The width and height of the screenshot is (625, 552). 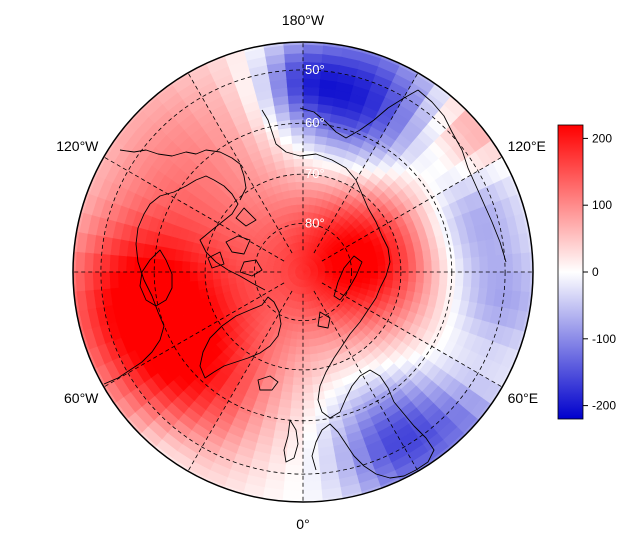 What do you see at coordinates (235, 242) in the screenshot?
I see `coastline-canada-islands` at bounding box center [235, 242].